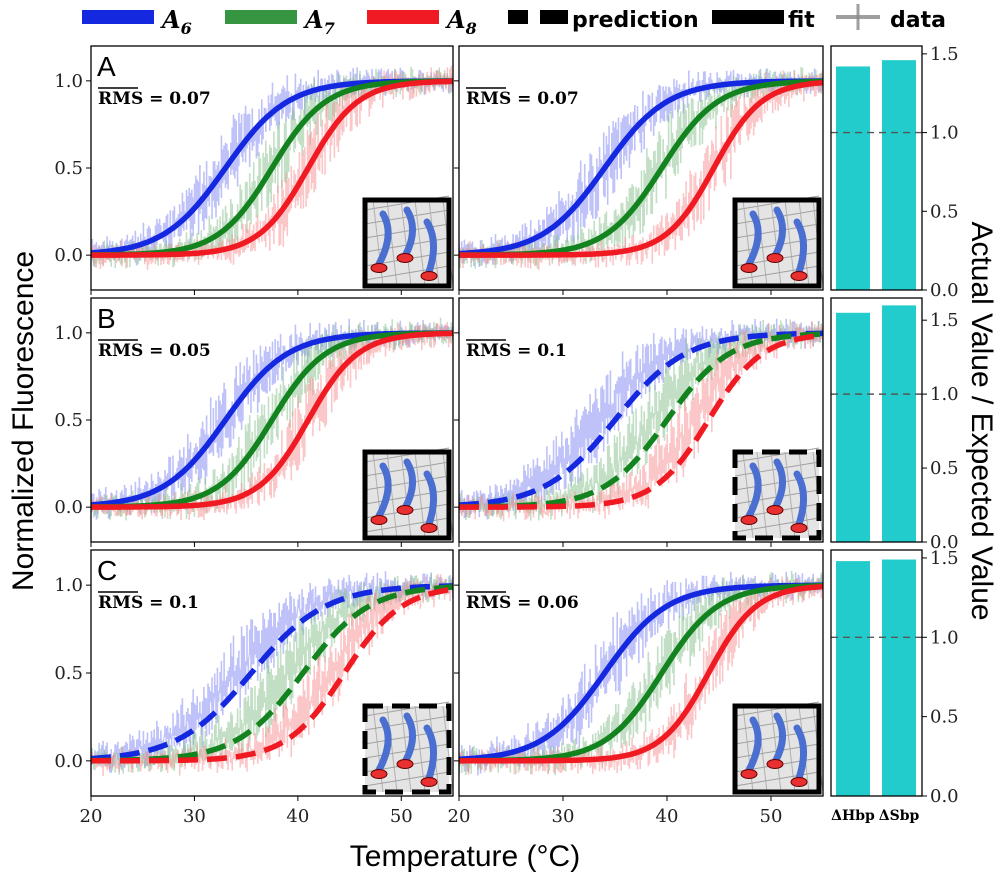 Image resolution: width=1004 pixels, height=874 pixels. I want to click on prediction-a6, so click(272, 672).